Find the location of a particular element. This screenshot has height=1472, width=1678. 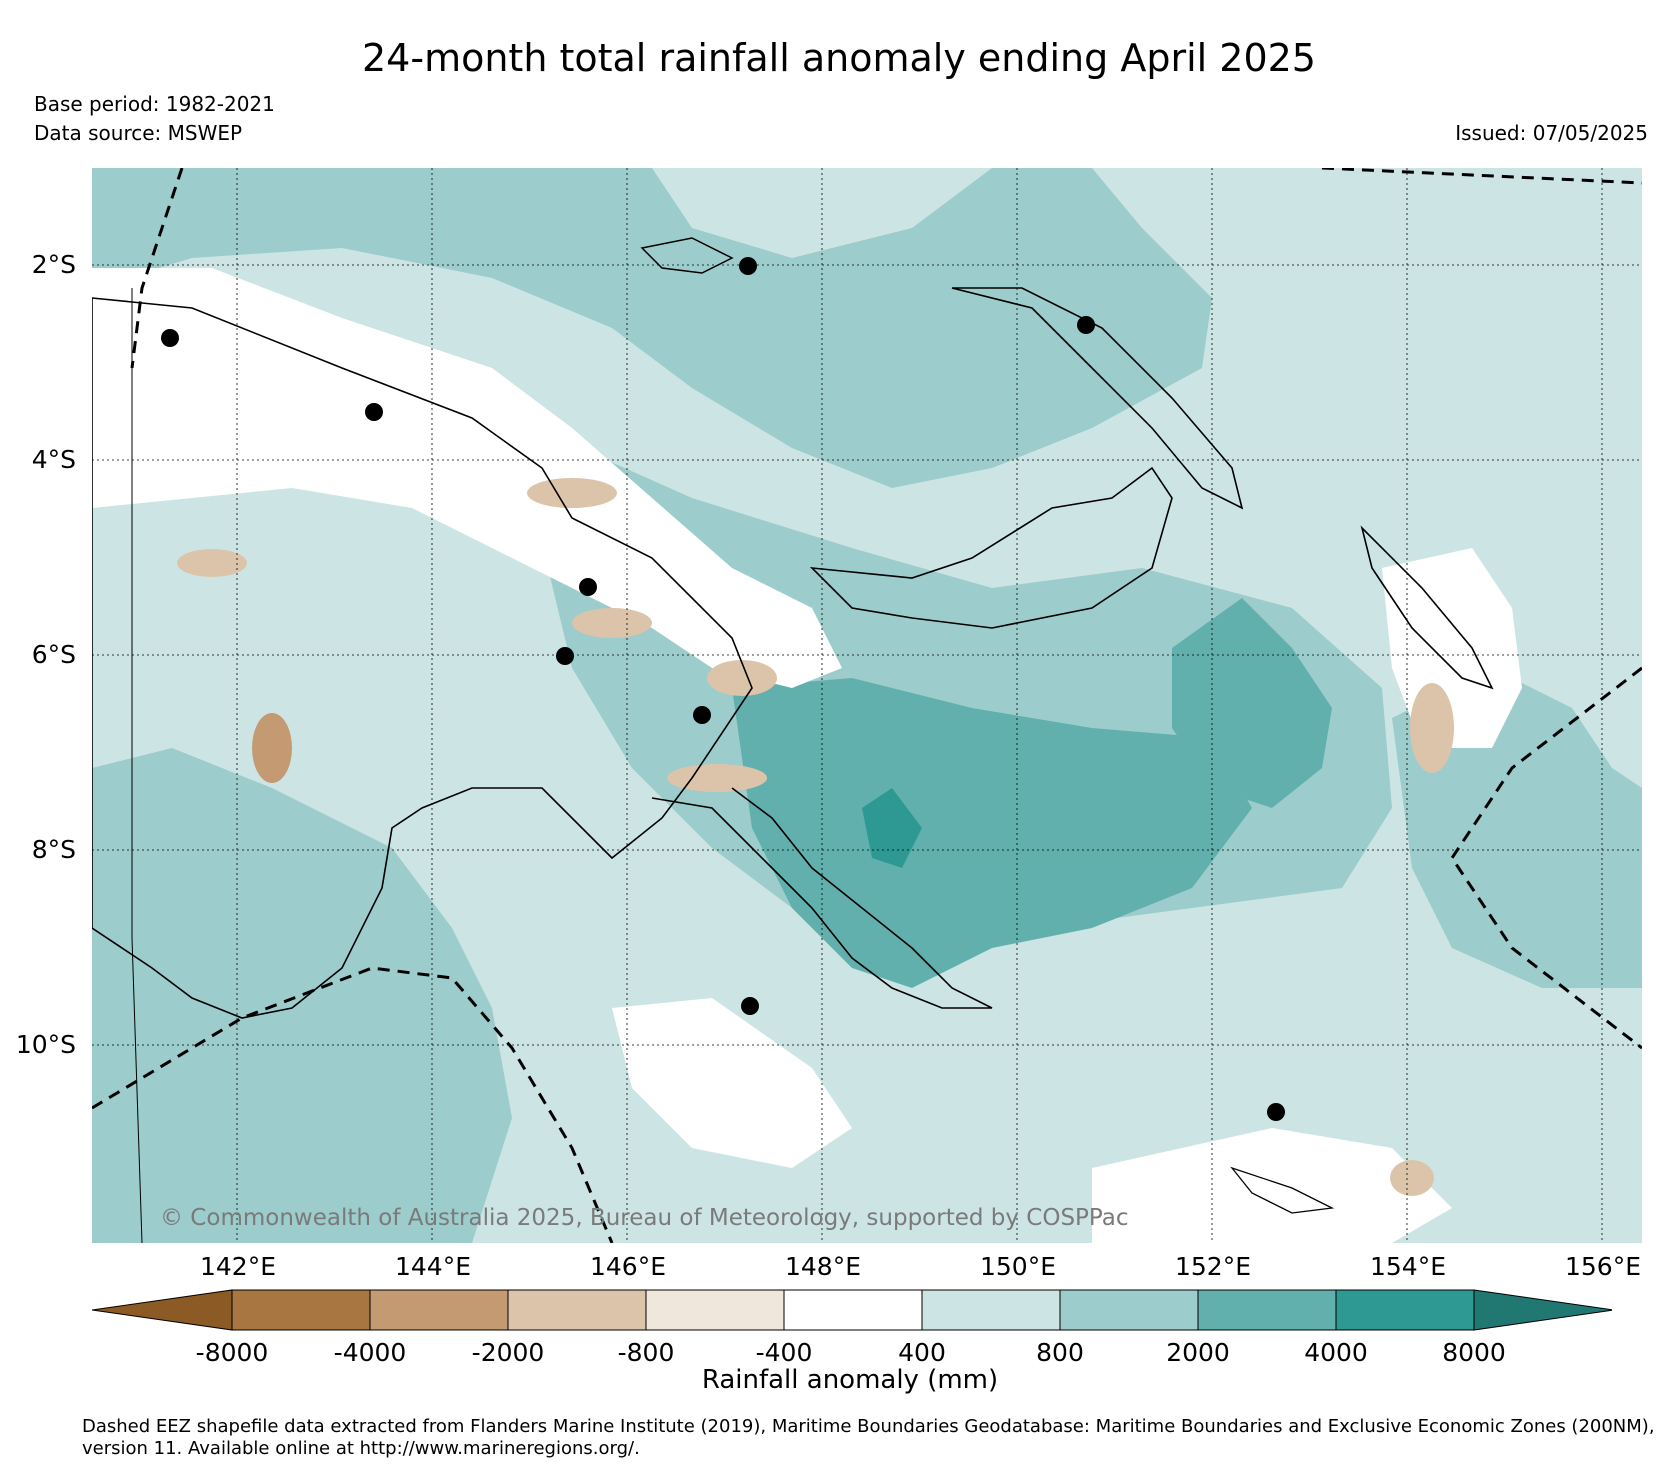

southern-normal-zone is located at coordinates (732, 1083).